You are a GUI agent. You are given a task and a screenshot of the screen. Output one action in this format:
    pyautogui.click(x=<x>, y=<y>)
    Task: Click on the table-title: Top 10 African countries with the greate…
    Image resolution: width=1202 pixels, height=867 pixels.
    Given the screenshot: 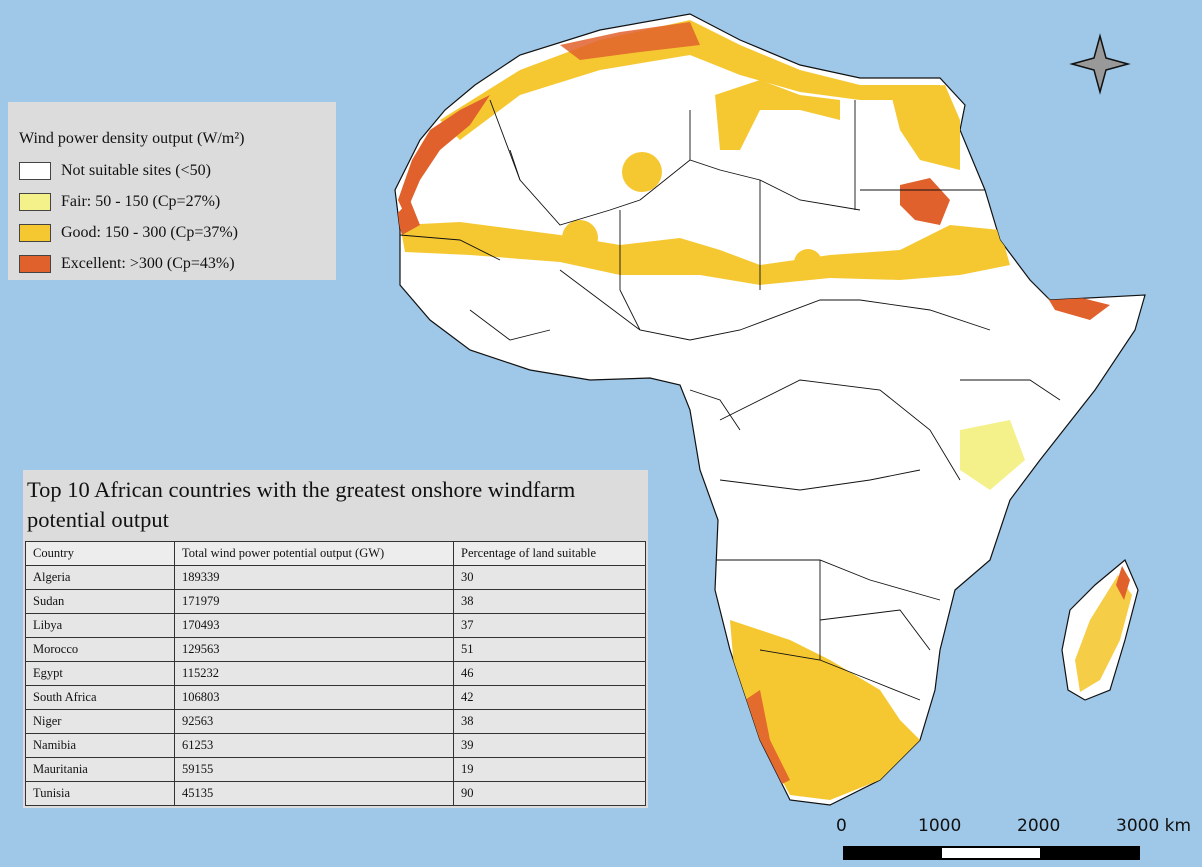 What is the action you would take?
    pyautogui.click(x=301, y=504)
    